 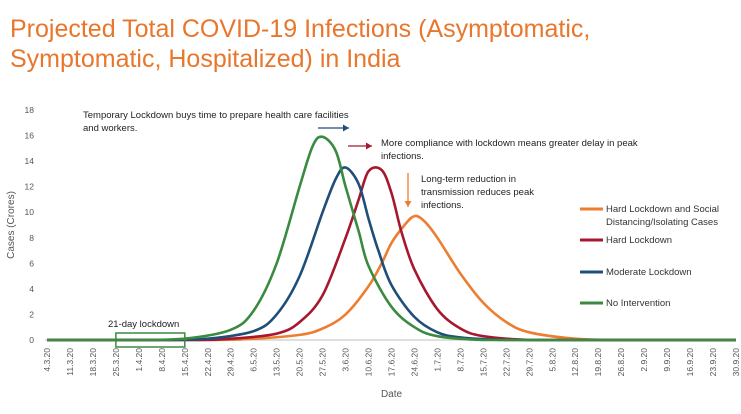 I want to click on arrow-temporary-lockdown, so click(x=333, y=128).